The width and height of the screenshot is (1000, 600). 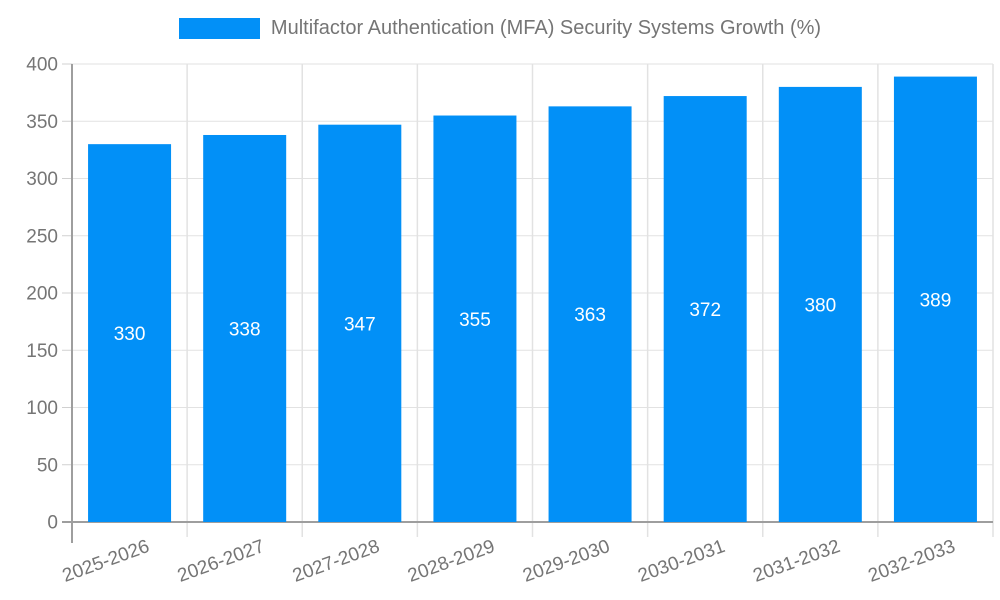 I want to click on bar-2027-2028, so click(x=360, y=323).